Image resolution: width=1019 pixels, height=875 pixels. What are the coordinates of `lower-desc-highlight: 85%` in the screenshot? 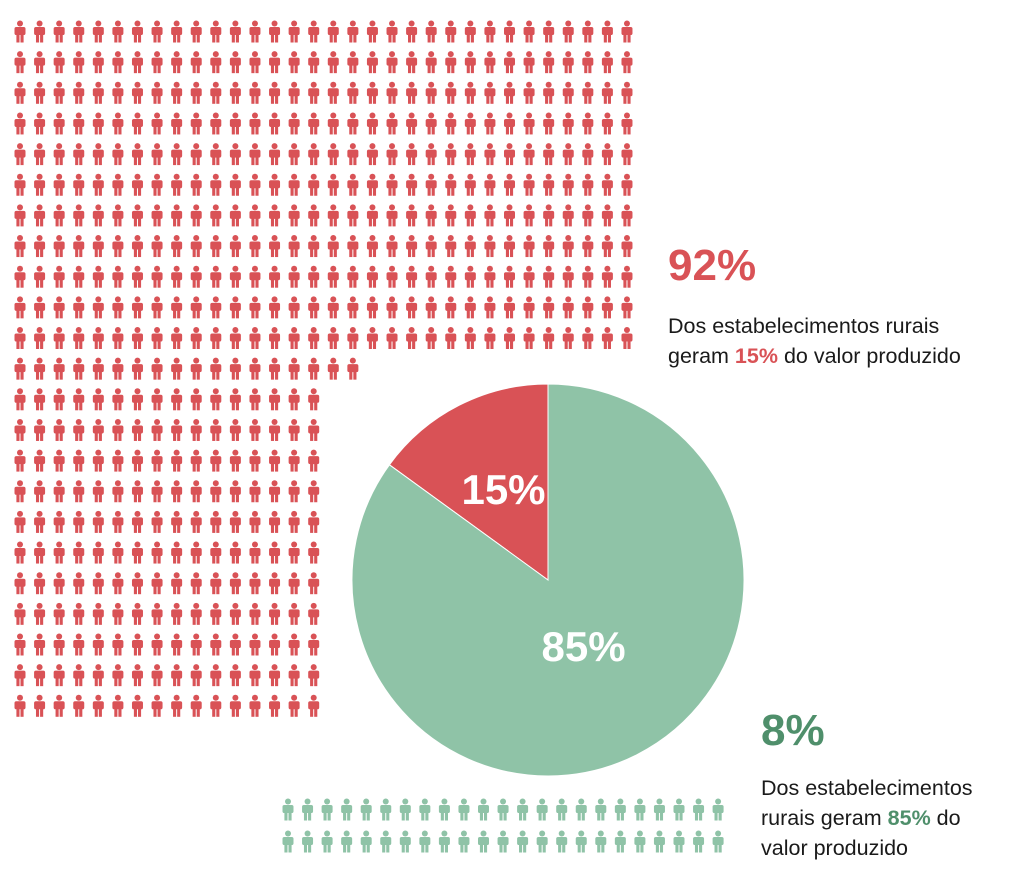 It's located at (909, 818).